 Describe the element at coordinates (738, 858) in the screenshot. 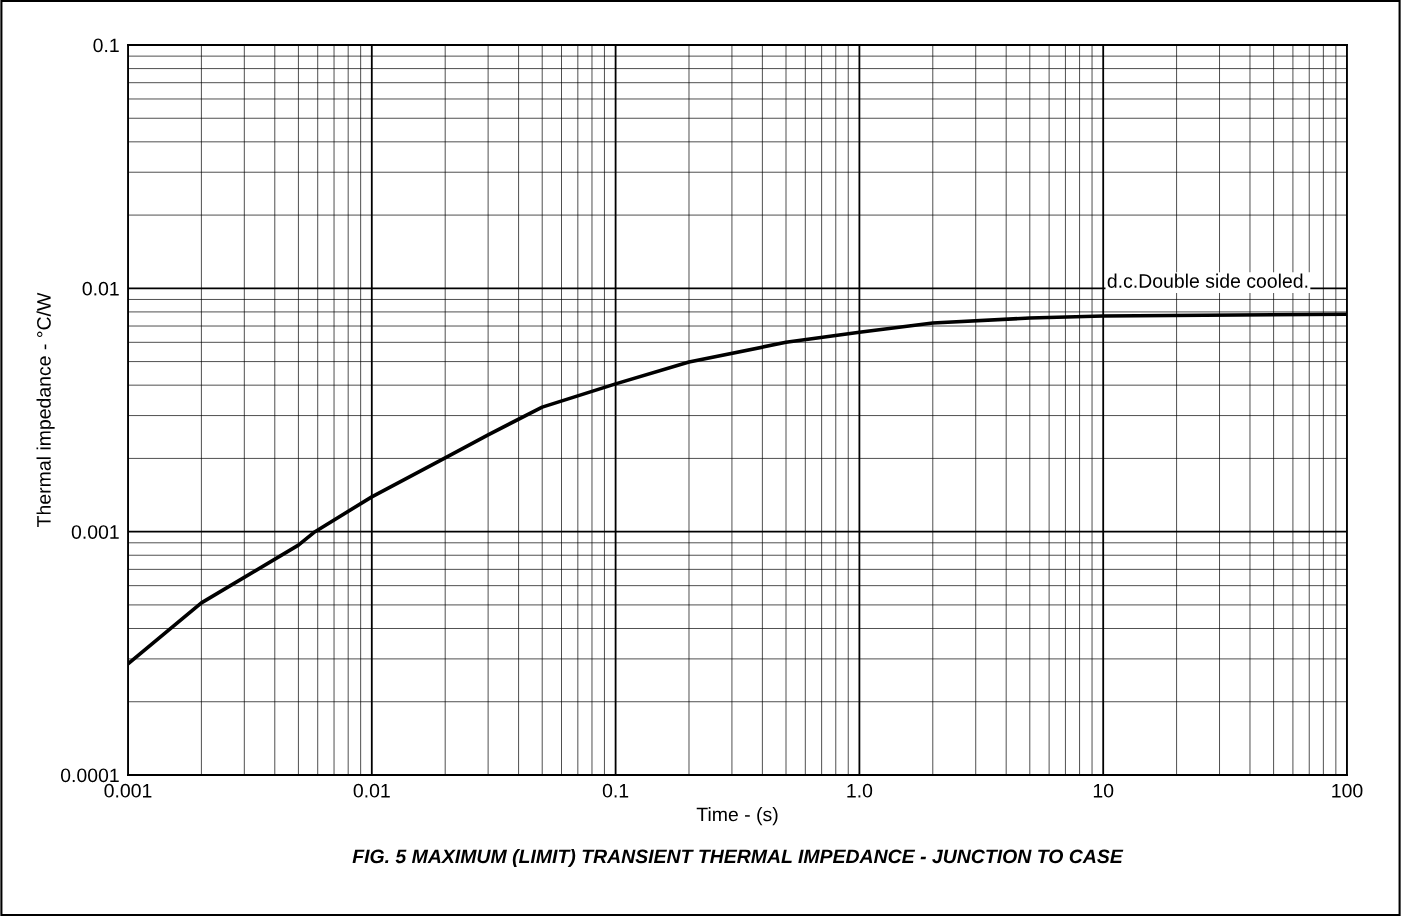

I see `text: FIG. 5 MAXIMUM (LIMIT) TRANSIENT THERMAL IMPEDANCE - JUNCTION TO CASE` at that location.